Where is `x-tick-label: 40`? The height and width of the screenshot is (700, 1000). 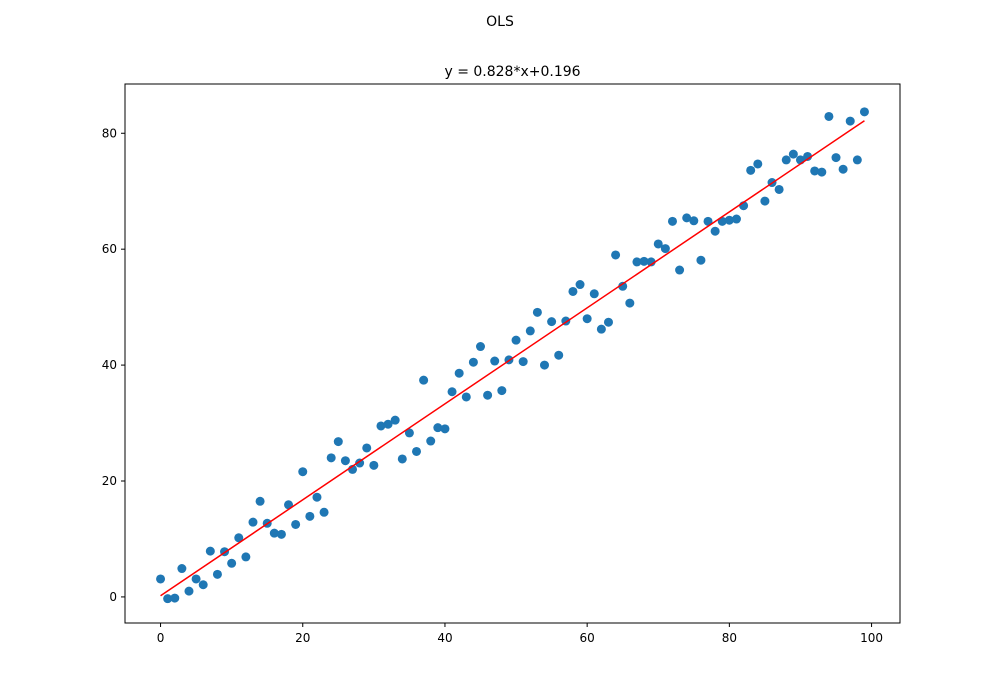 x-tick-label: 40 is located at coordinates (444, 638).